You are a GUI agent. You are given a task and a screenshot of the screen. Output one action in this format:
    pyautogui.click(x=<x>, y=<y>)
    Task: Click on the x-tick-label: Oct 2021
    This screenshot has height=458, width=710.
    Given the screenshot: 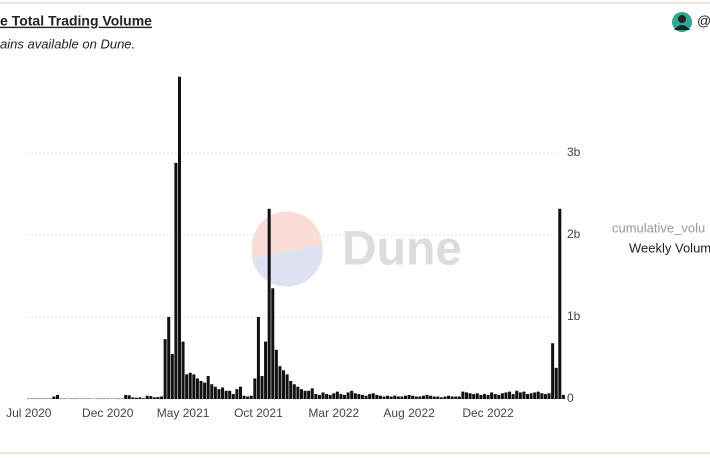 What is the action you would take?
    pyautogui.click(x=258, y=413)
    